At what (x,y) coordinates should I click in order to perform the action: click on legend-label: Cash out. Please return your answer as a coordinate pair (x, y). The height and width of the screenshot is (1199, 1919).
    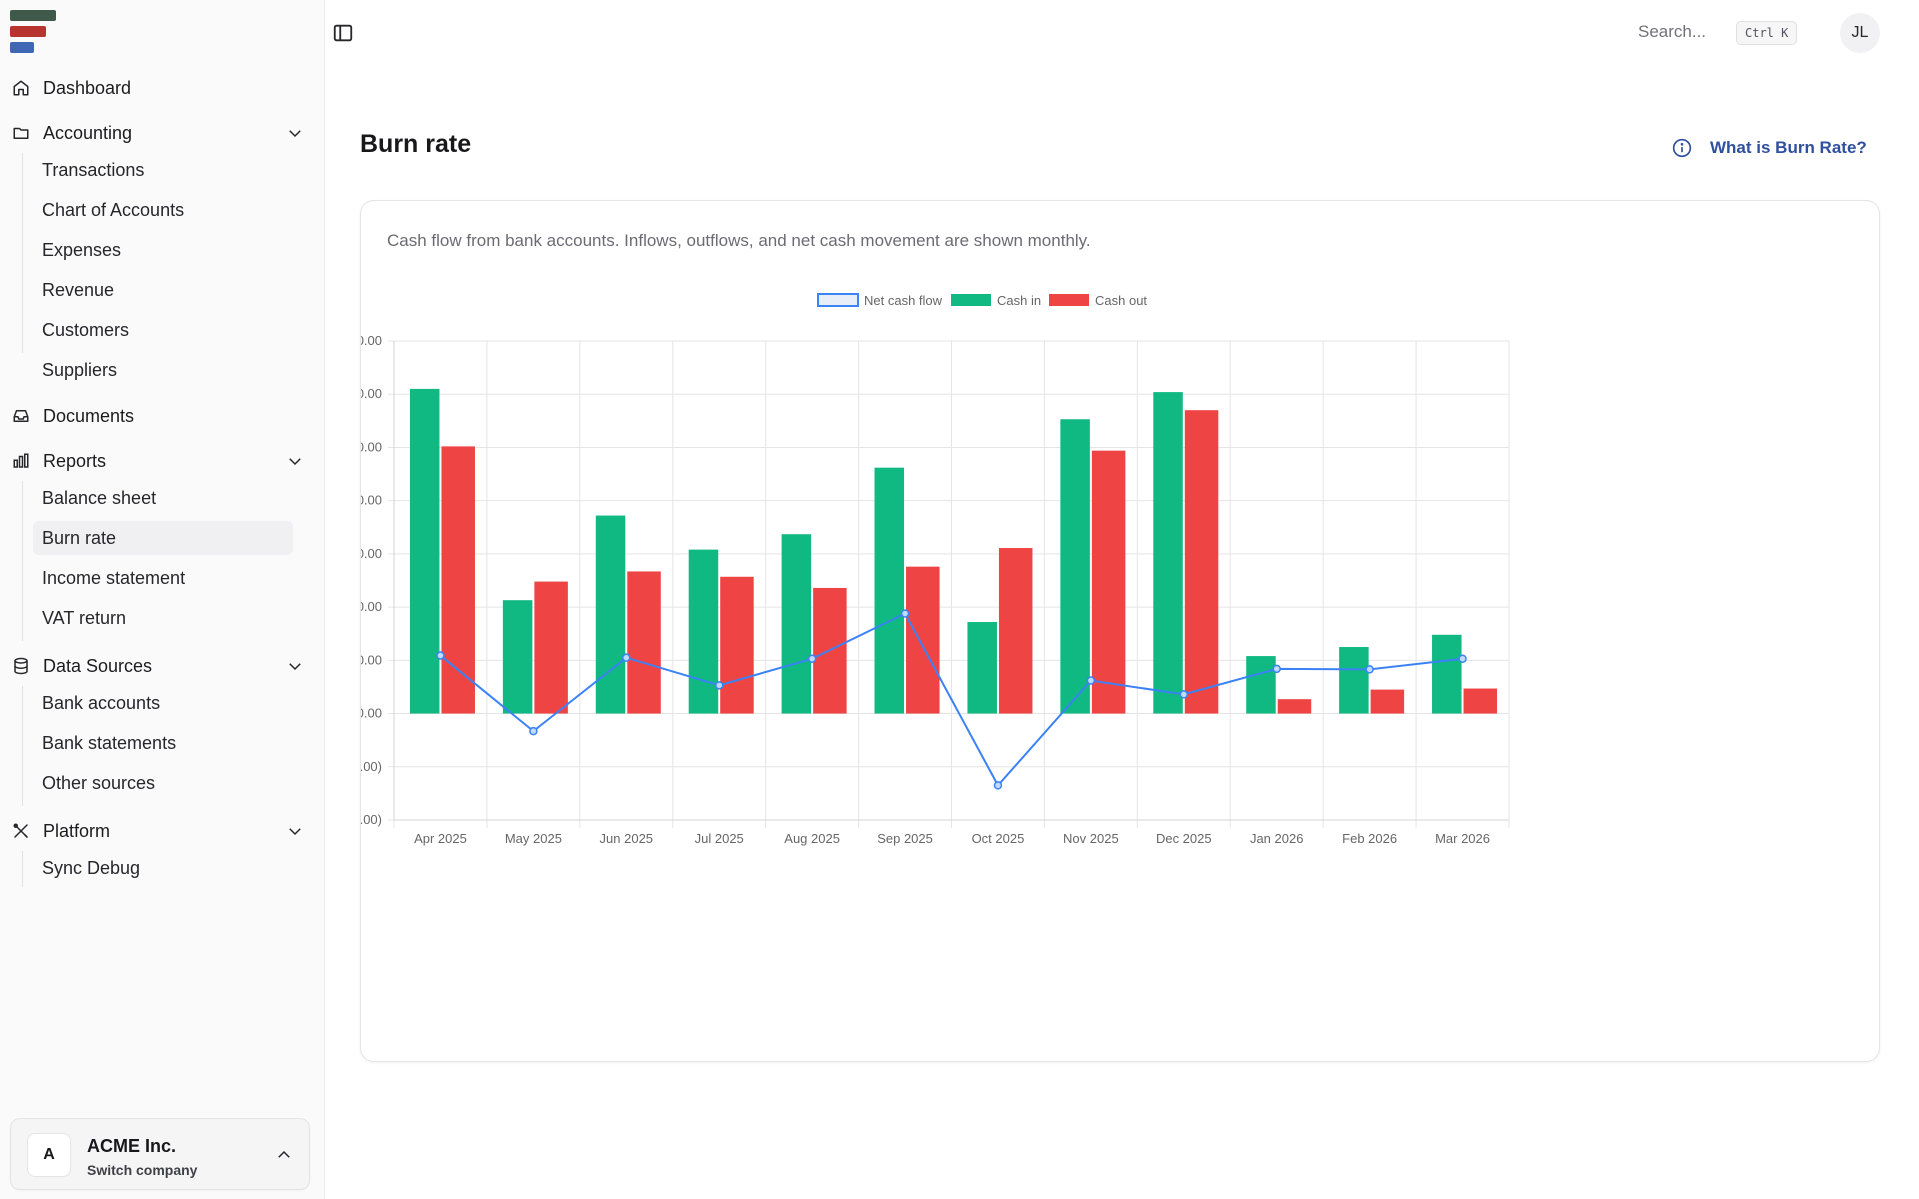
    Looking at the image, I should click on (1121, 300).